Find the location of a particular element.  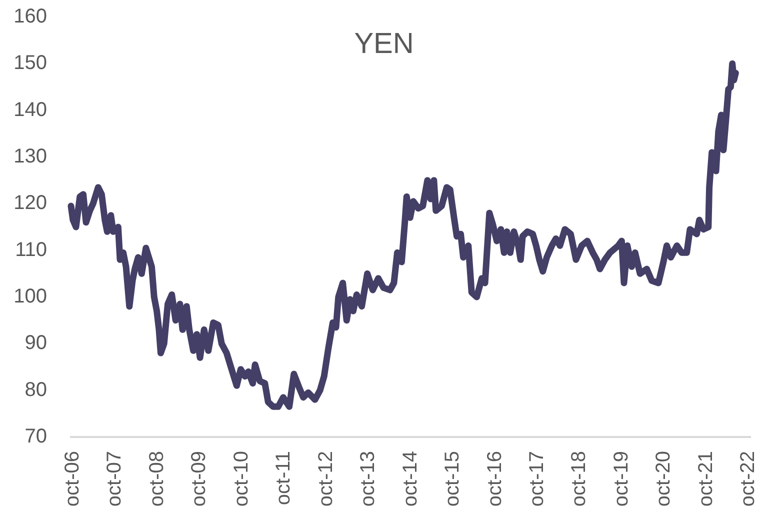

x-tick-label: oct-19 is located at coordinates (621, 479).